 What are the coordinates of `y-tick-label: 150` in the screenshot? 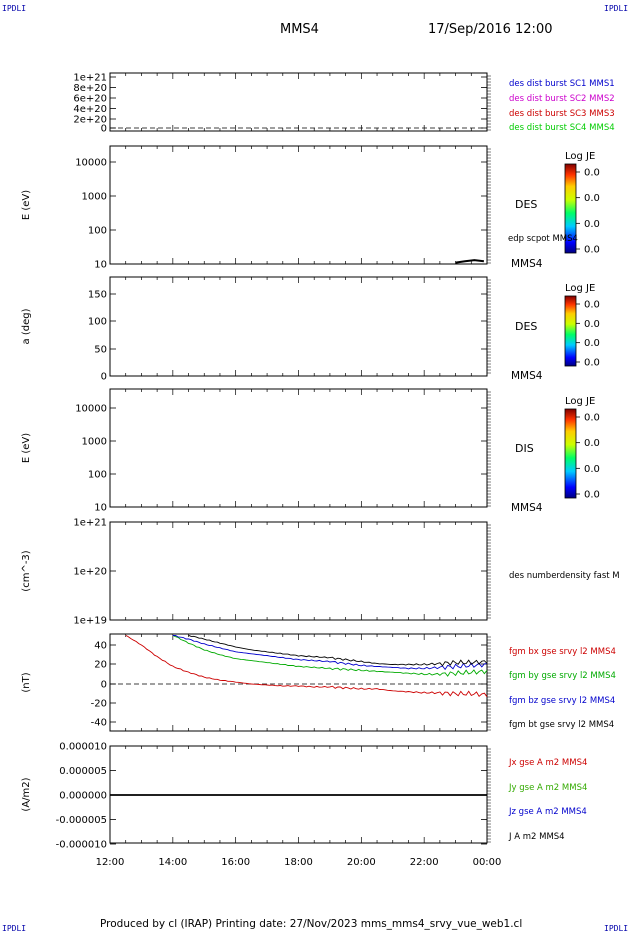 It's located at (97, 295).